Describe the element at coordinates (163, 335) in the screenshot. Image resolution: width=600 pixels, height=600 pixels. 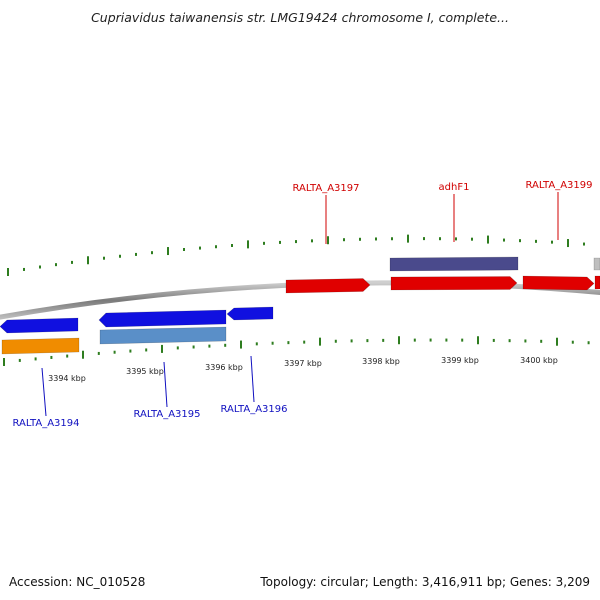
I see `cds-ralta-a3195` at that location.